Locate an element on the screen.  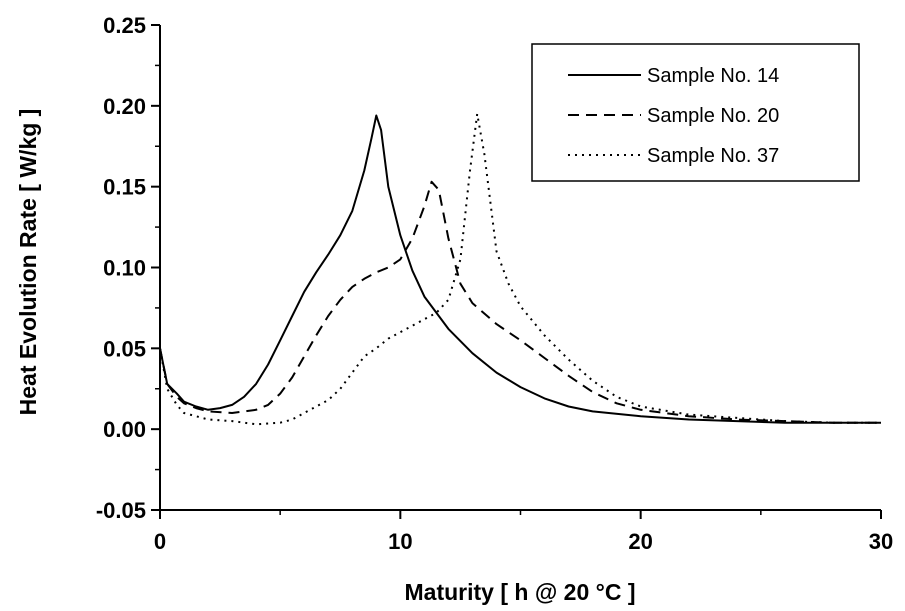
x-tick-label: 20 is located at coordinates (640, 541).